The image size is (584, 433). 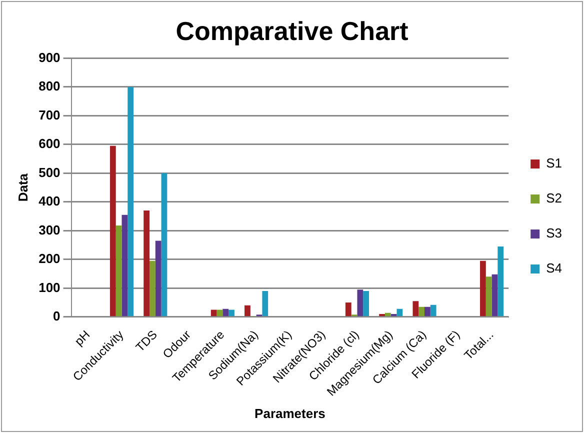 I want to click on y-tick-label: 400, so click(x=49, y=201).